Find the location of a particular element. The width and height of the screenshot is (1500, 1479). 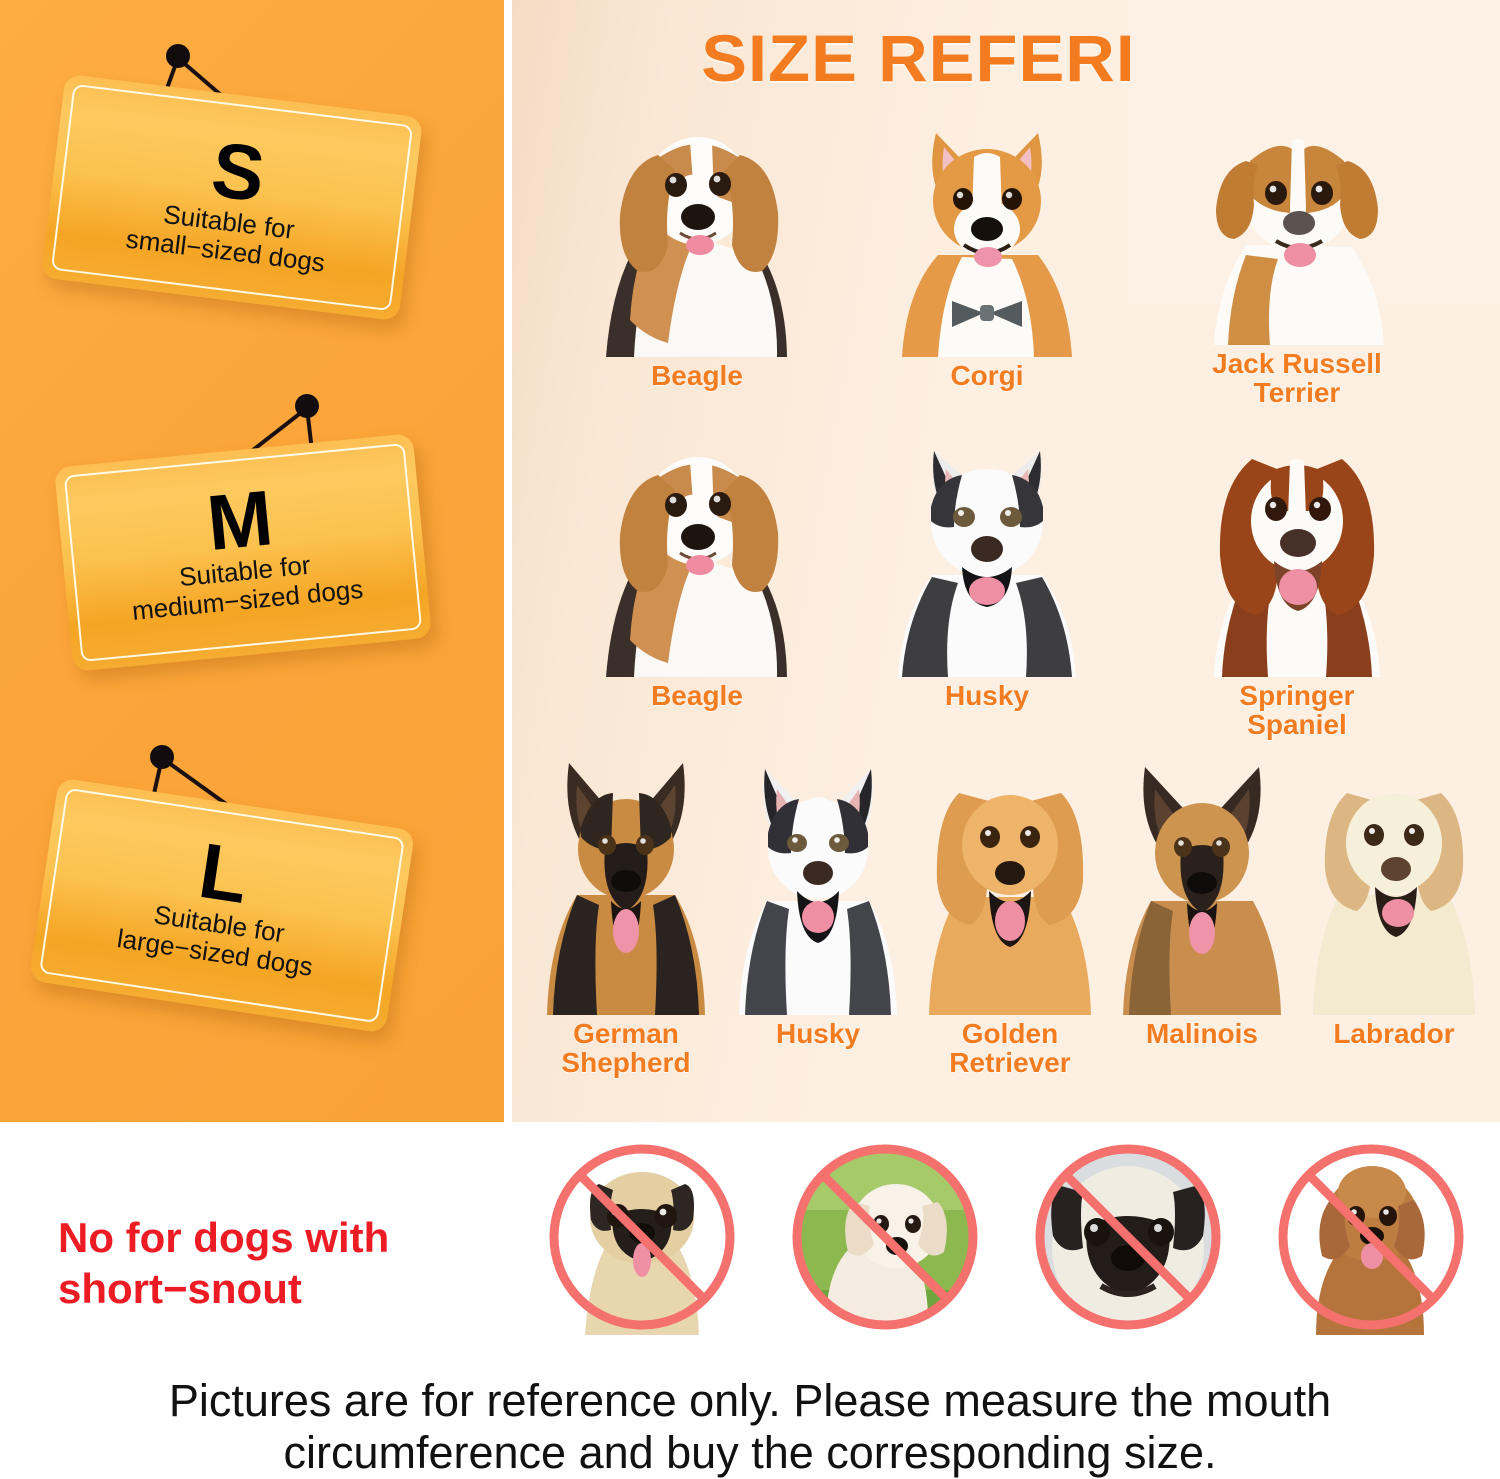

warning-line-2: short−snout is located at coordinates (180, 1289).